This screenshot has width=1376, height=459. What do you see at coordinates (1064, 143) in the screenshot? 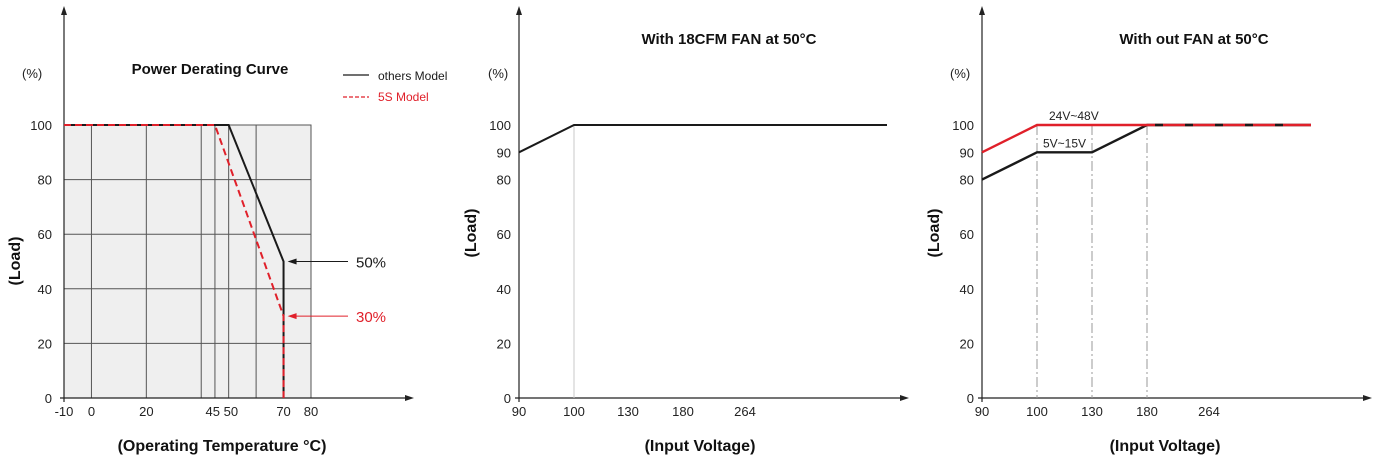
I see `series-label-5v-15v: 5V~15V` at bounding box center [1064, 143].